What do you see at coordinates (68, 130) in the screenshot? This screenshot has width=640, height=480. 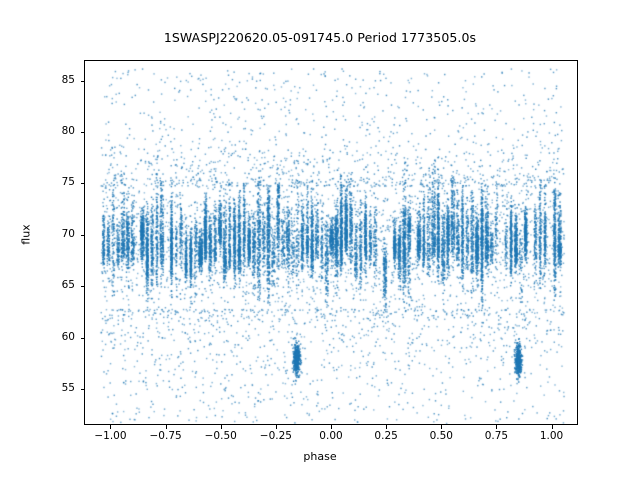 I see `y-tick-label: 80` at bounding box center [68, 130].